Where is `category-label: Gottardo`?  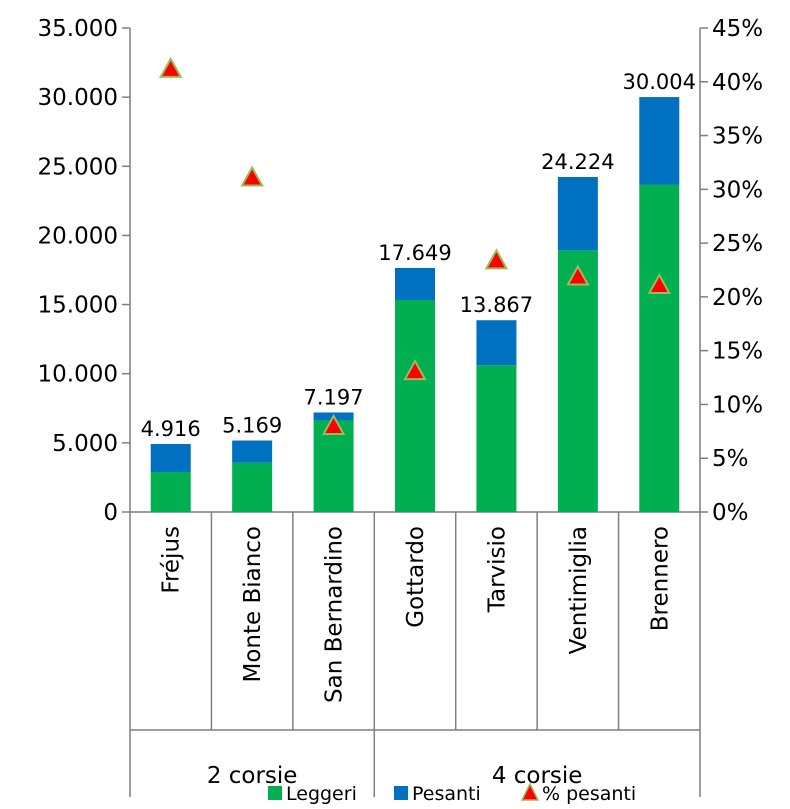
category-label: Gottardo is located at coordinates (416, 577).